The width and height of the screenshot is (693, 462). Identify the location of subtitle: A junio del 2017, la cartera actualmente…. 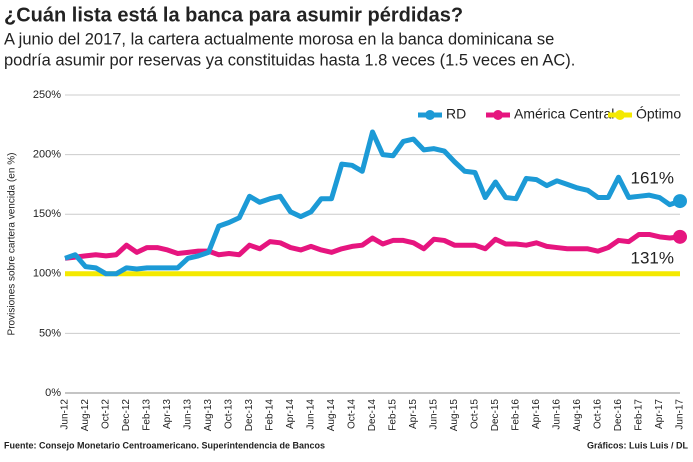
(279, 39).